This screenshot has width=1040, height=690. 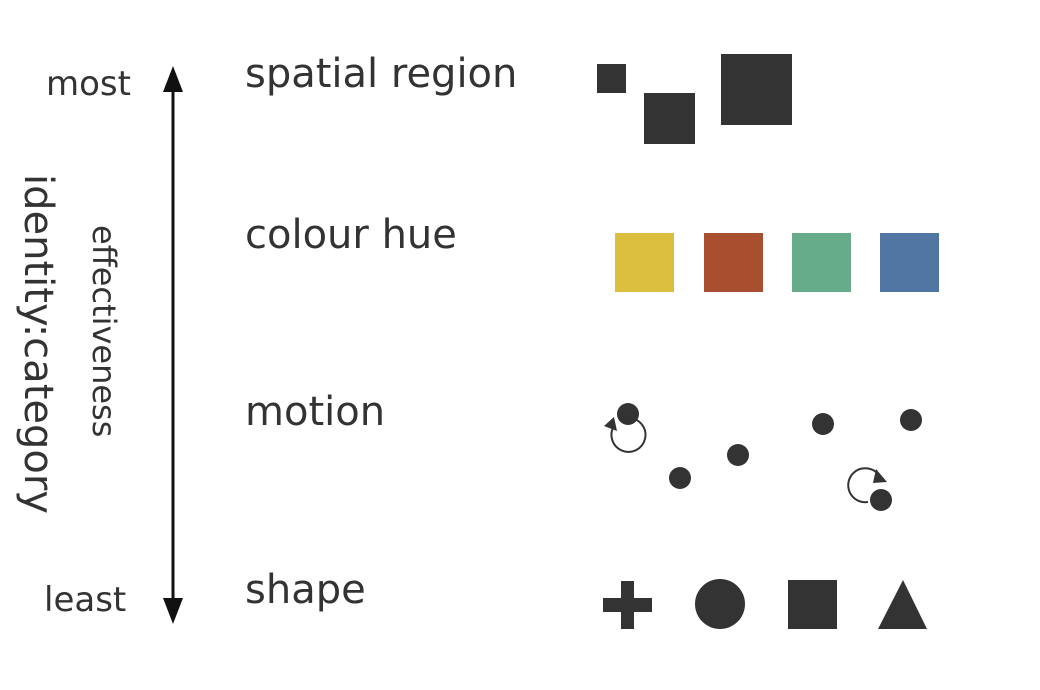 I want to click on swatch-red, so click(x=733, y=262).